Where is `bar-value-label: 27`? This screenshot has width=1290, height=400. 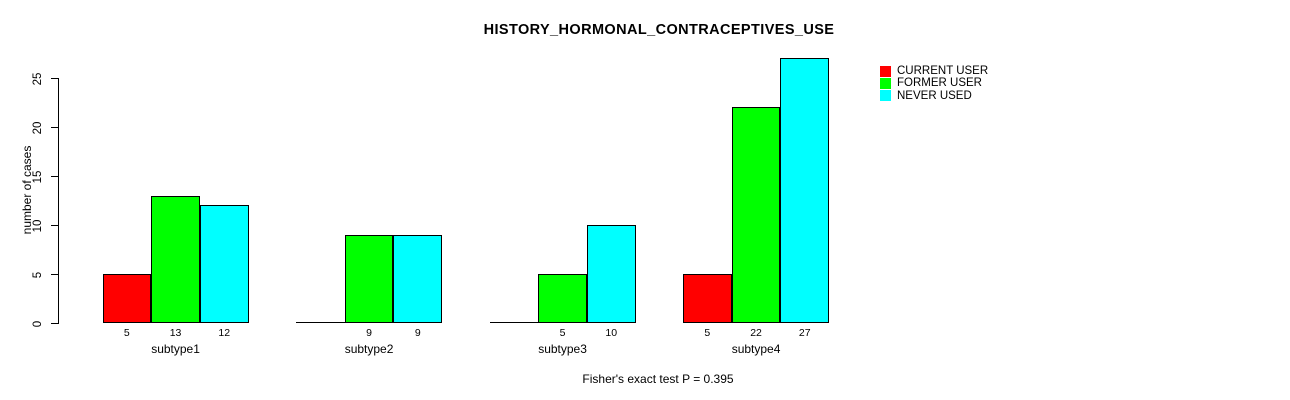
bar-value-label: 27 is located at coordinates (804, 333).